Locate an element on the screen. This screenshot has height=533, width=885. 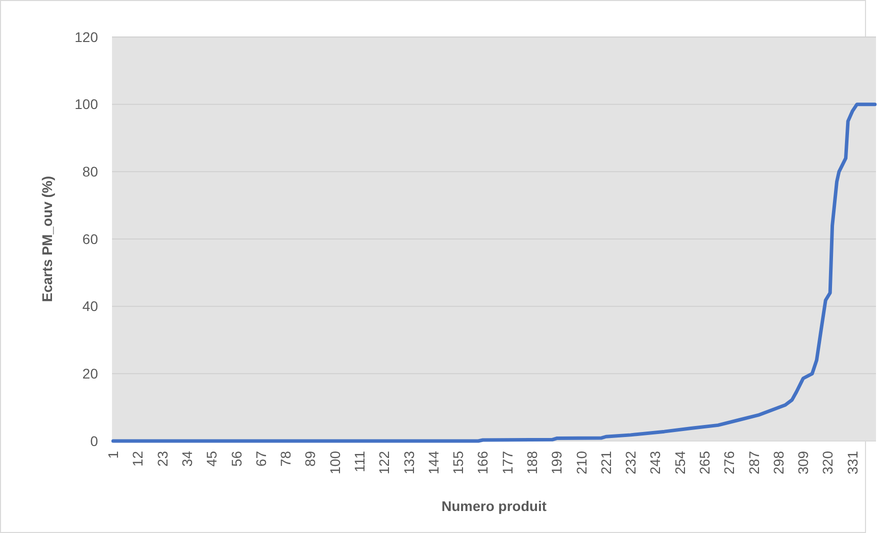
x-tick-label: 34 is located at coordinates (186, 458).